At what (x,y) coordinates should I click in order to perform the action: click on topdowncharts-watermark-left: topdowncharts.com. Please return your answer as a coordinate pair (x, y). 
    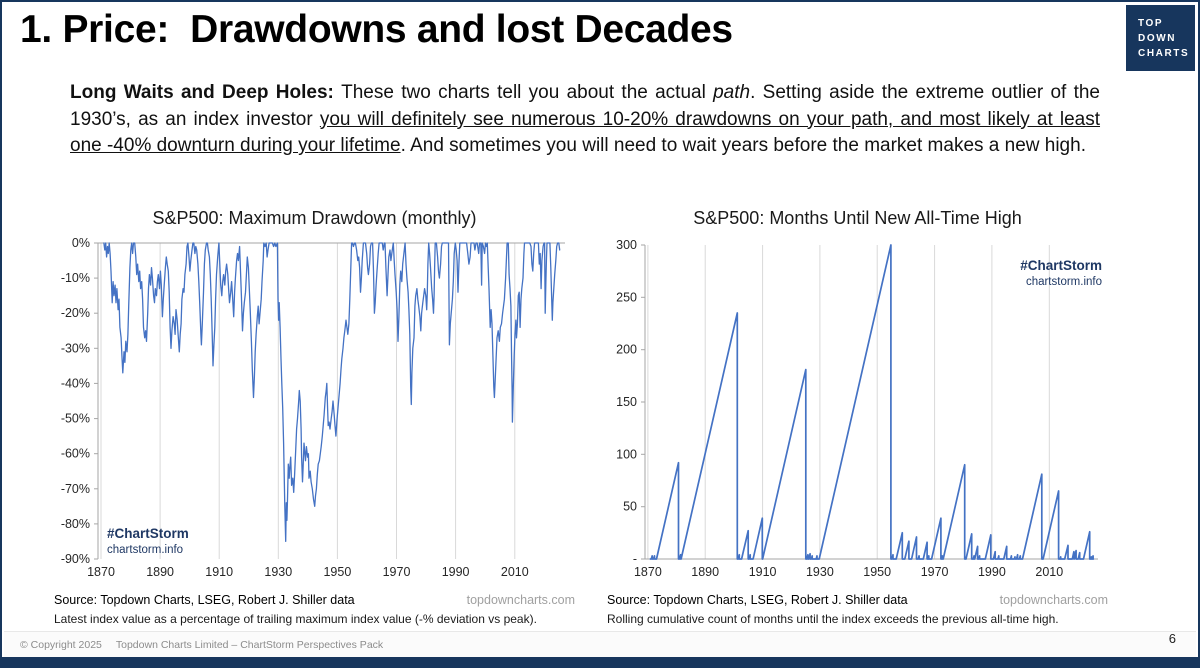
    Looking at the image, I should click on (520, 600).